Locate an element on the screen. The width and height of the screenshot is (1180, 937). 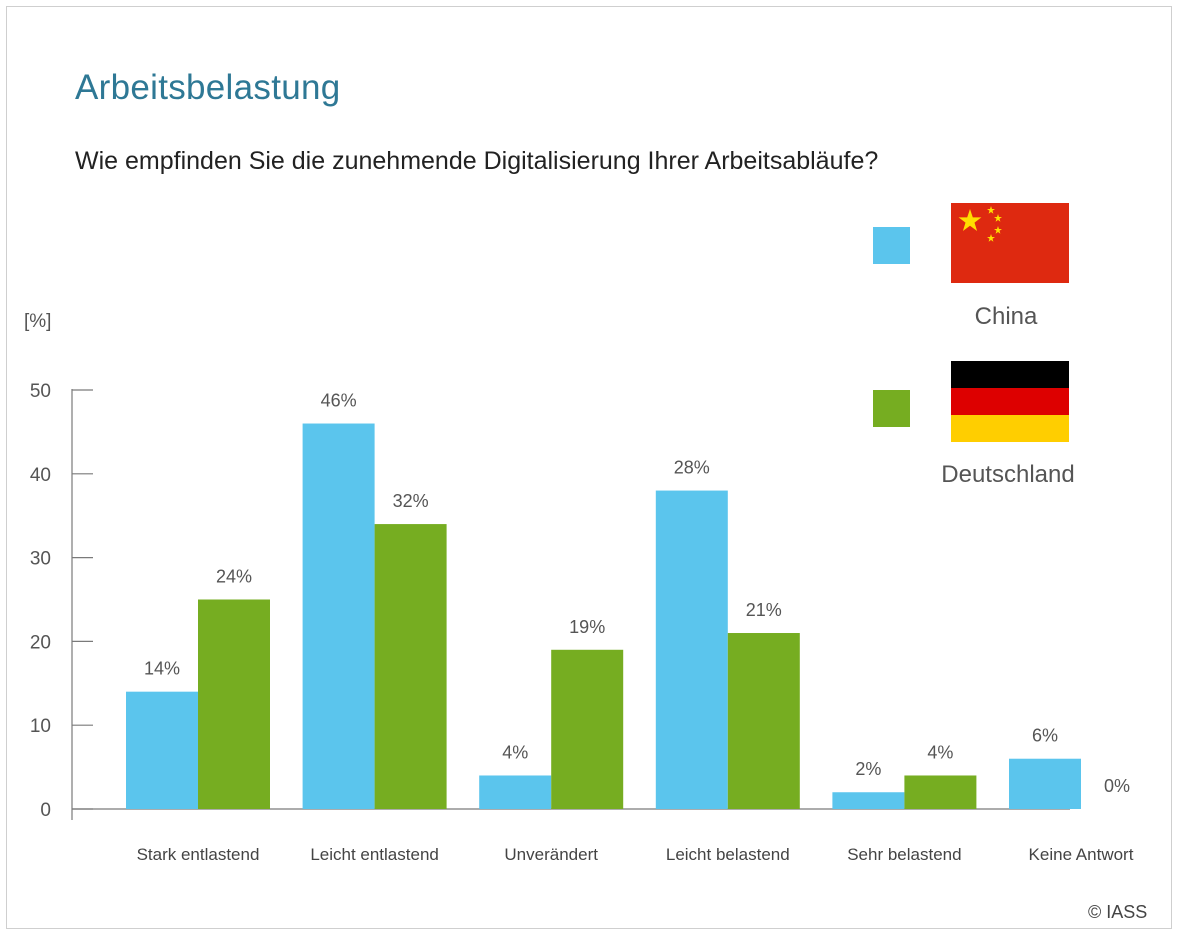
x-category-label-0: Stark entlastend is located at coordinates (198, 854).